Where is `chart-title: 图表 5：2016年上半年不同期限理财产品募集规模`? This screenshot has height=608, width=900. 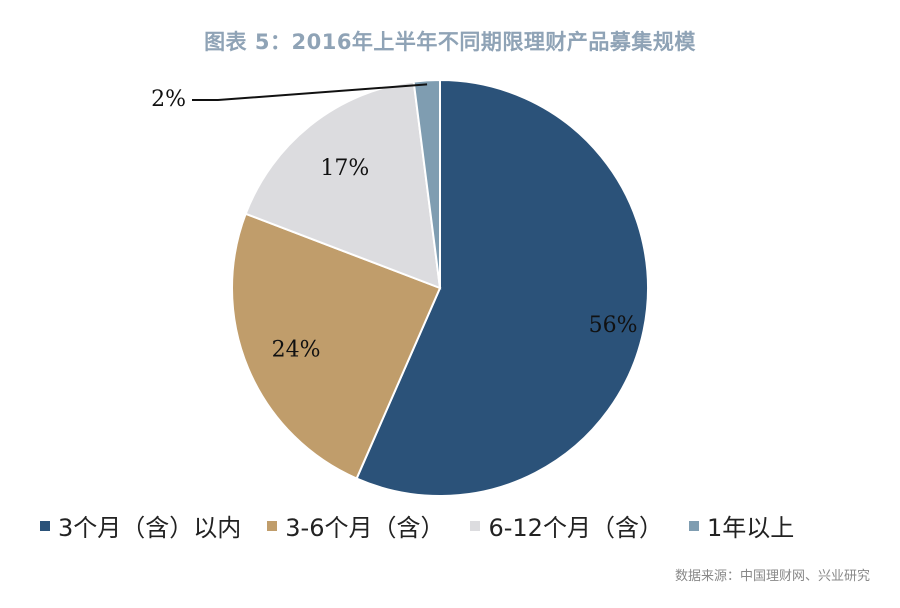
chart-title: 图表 5：2016年上半年不同期限理财产品募集规模 is located at coordinates (450, 42).